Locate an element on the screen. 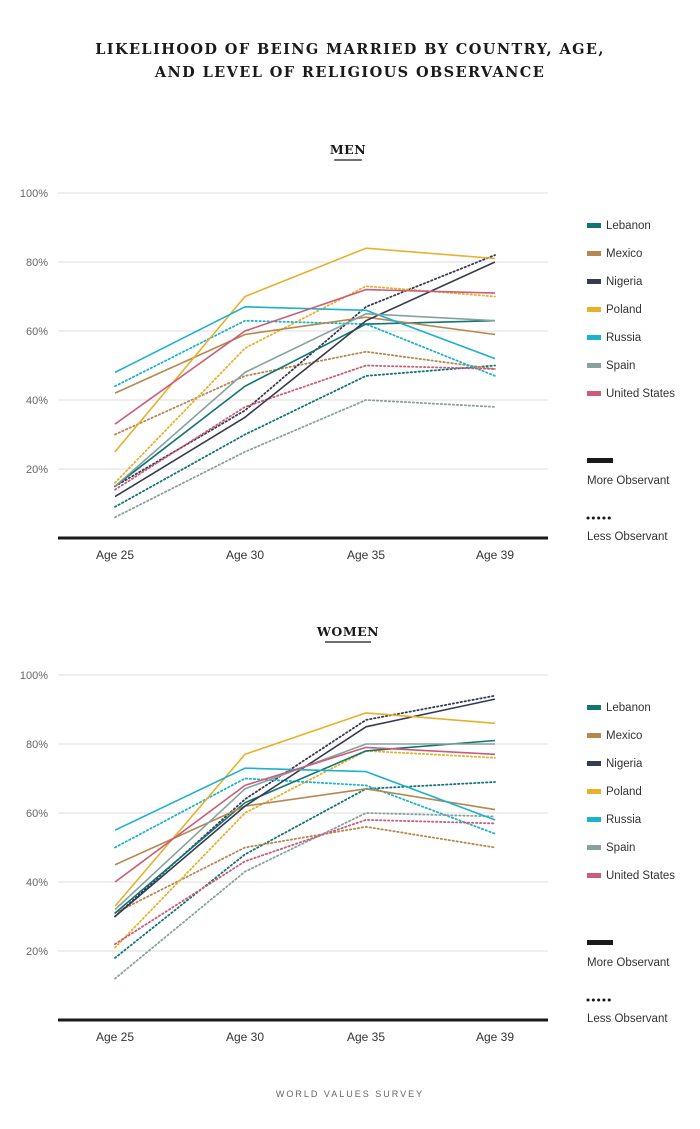  panel-title: MEN is located at coordinates (348, 149).